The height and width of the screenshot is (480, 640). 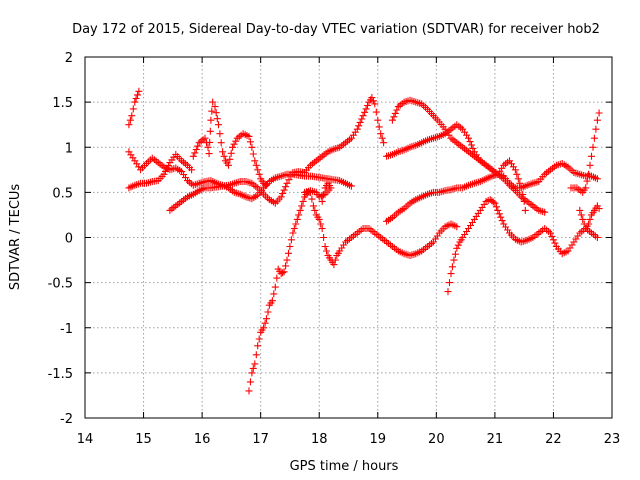 I want to click on y-tick-label: -1, so click(x=66, y=329).